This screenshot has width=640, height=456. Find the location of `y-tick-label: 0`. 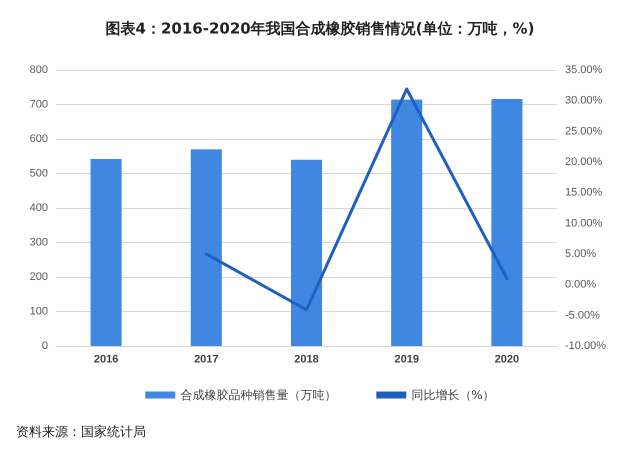

y-tick-label: 0 is located at coordinates (45, 346).